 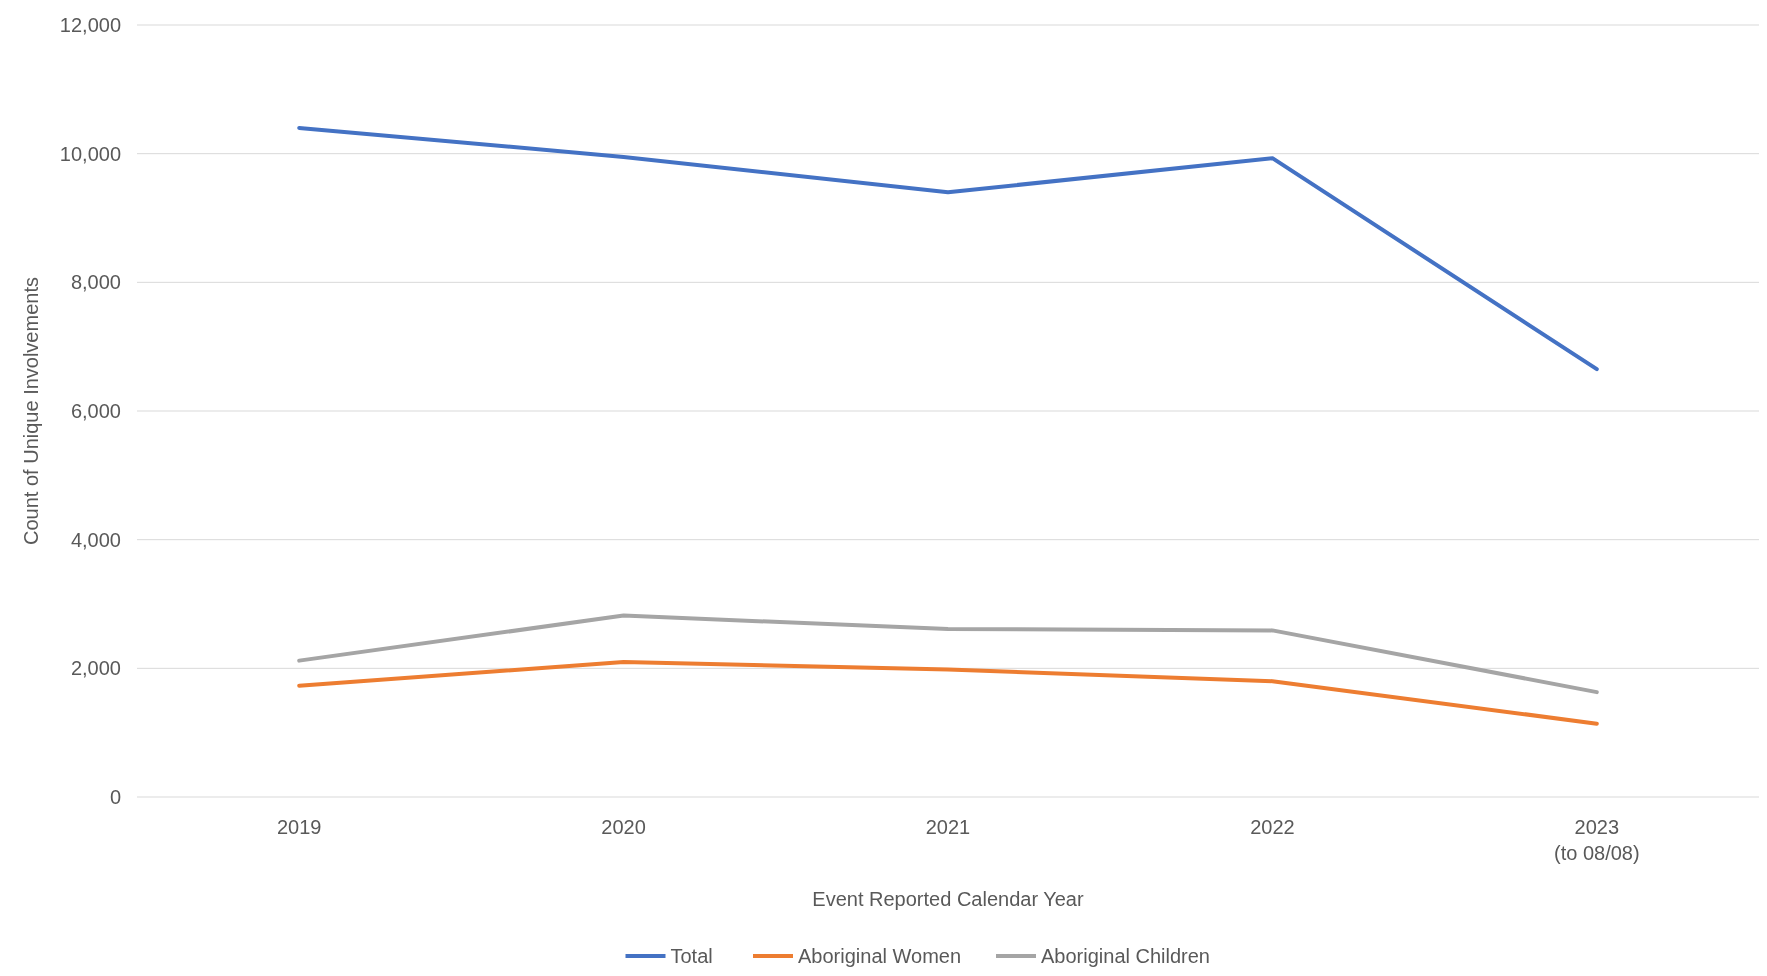 I want to click on y-tick-label: 0, so click(x=115, y=797).